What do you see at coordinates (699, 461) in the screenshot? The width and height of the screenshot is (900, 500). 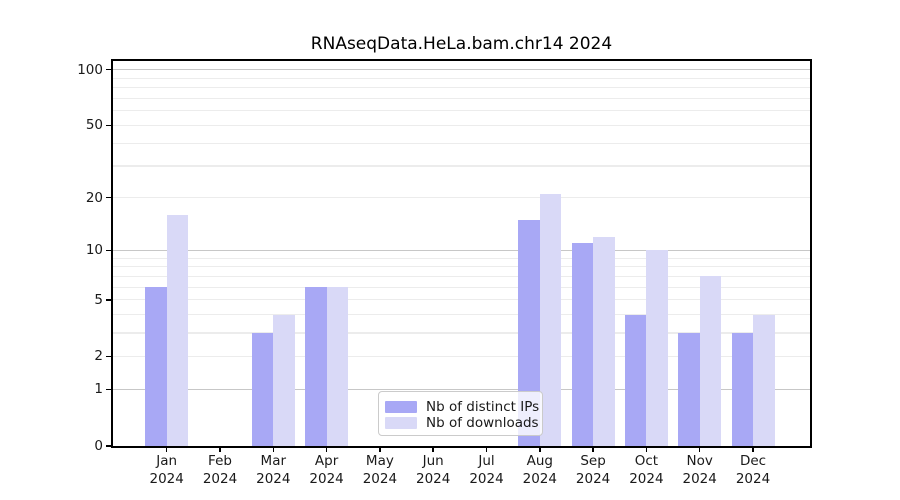 I see `x-tick-month: Nov` at bounding box center [699, 461].